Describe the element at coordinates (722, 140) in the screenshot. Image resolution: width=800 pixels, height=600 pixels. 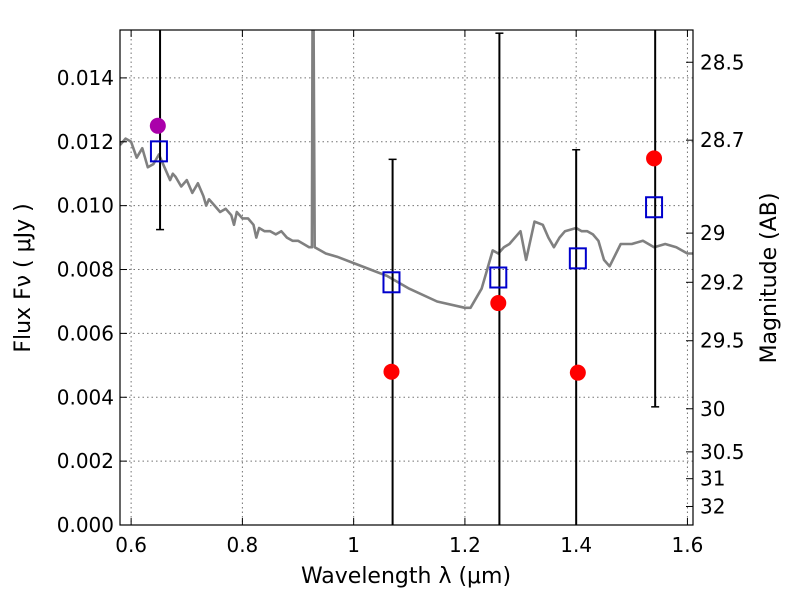
I see `y2-tick-label: 28.7` at that location.